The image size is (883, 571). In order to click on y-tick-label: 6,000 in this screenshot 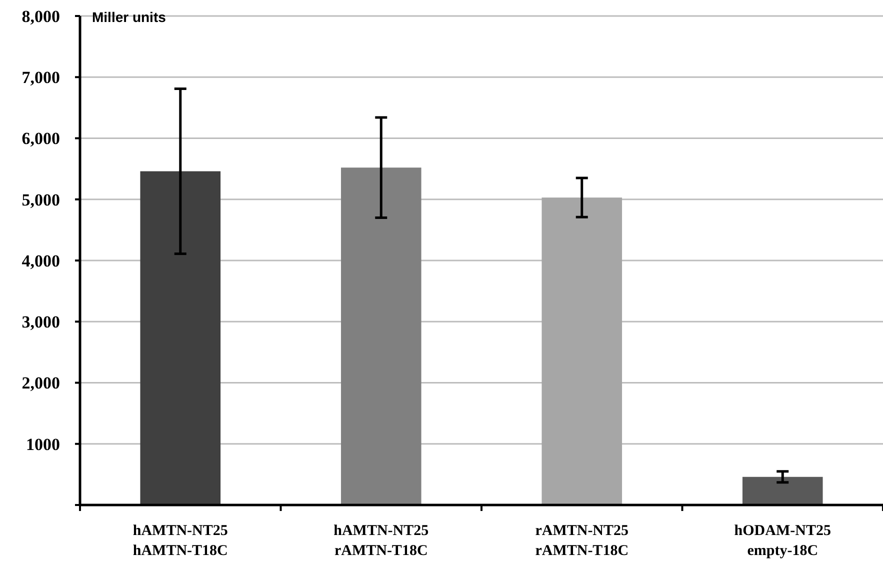, I will do `click(41, 138)`.